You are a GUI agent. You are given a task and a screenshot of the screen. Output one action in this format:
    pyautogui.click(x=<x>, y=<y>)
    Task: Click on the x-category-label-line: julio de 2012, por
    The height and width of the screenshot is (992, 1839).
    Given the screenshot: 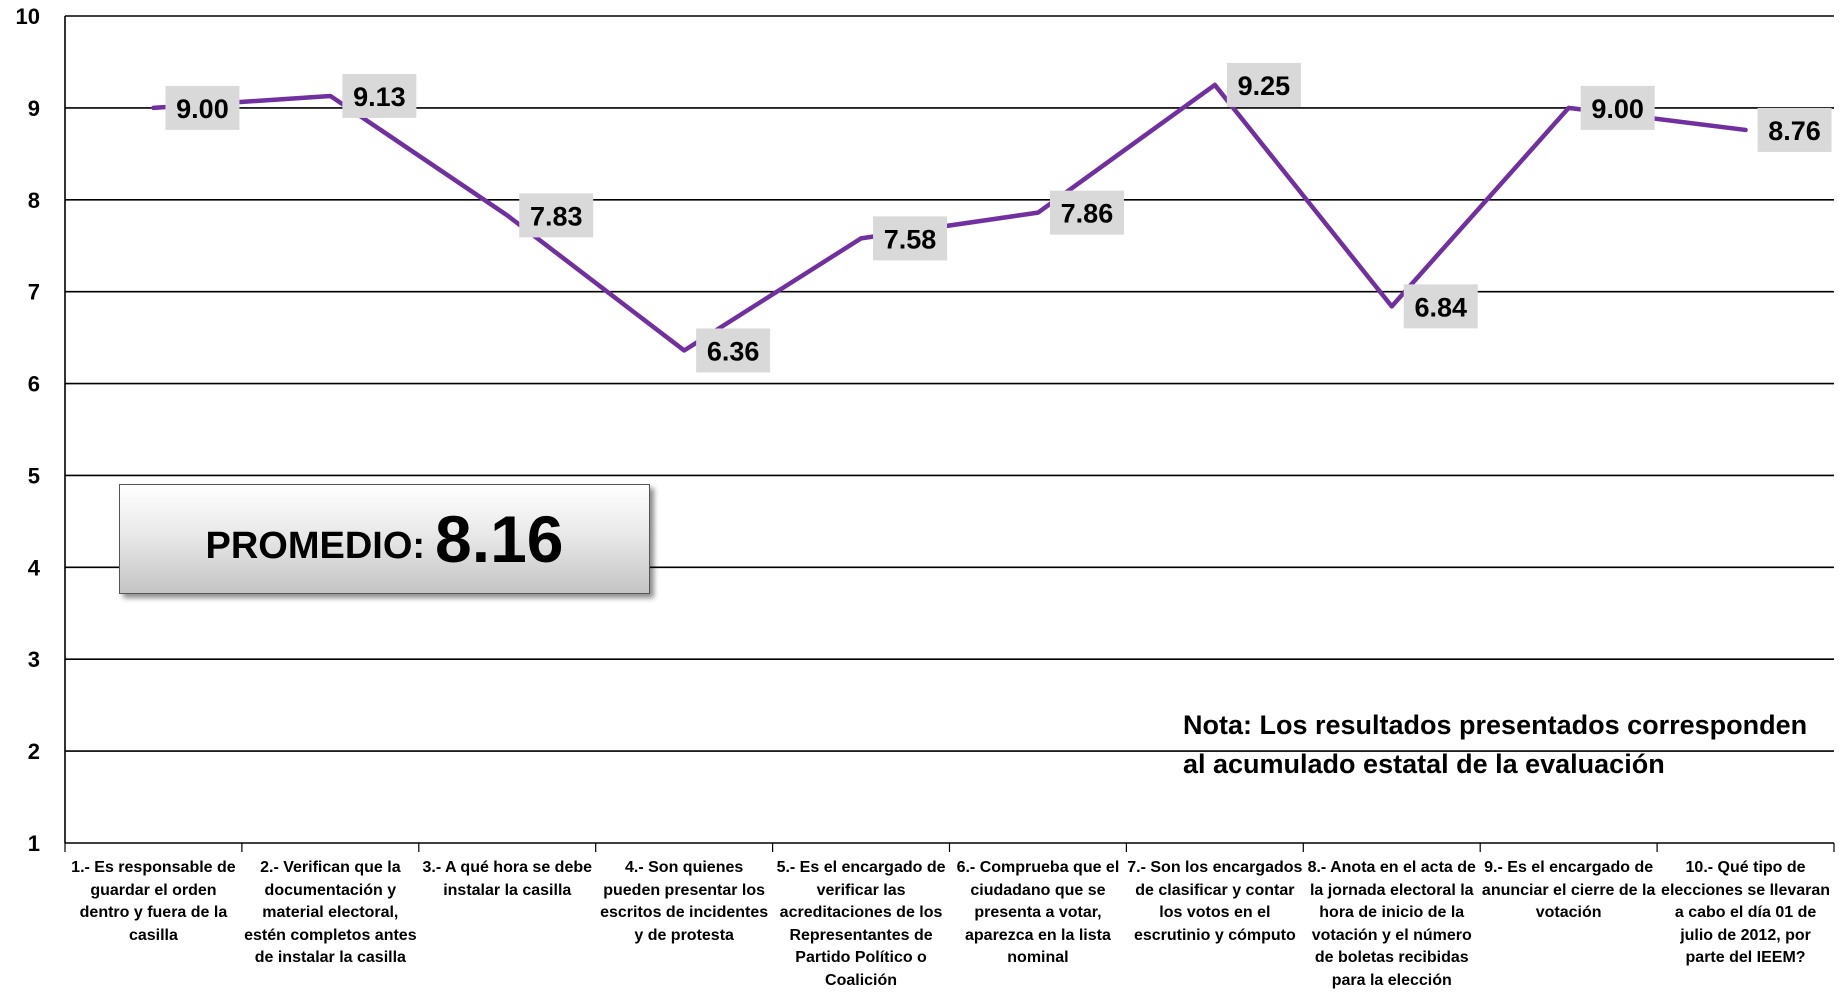 What is the action you would take?
    pyautogui.click(x=1746, y=936)
    